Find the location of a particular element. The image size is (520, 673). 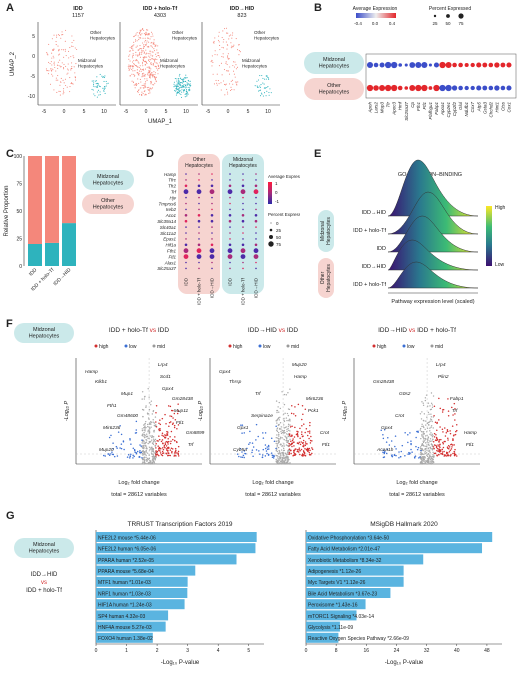

g-badge-label: Hepatocytes is located at coordinates (44, 552).